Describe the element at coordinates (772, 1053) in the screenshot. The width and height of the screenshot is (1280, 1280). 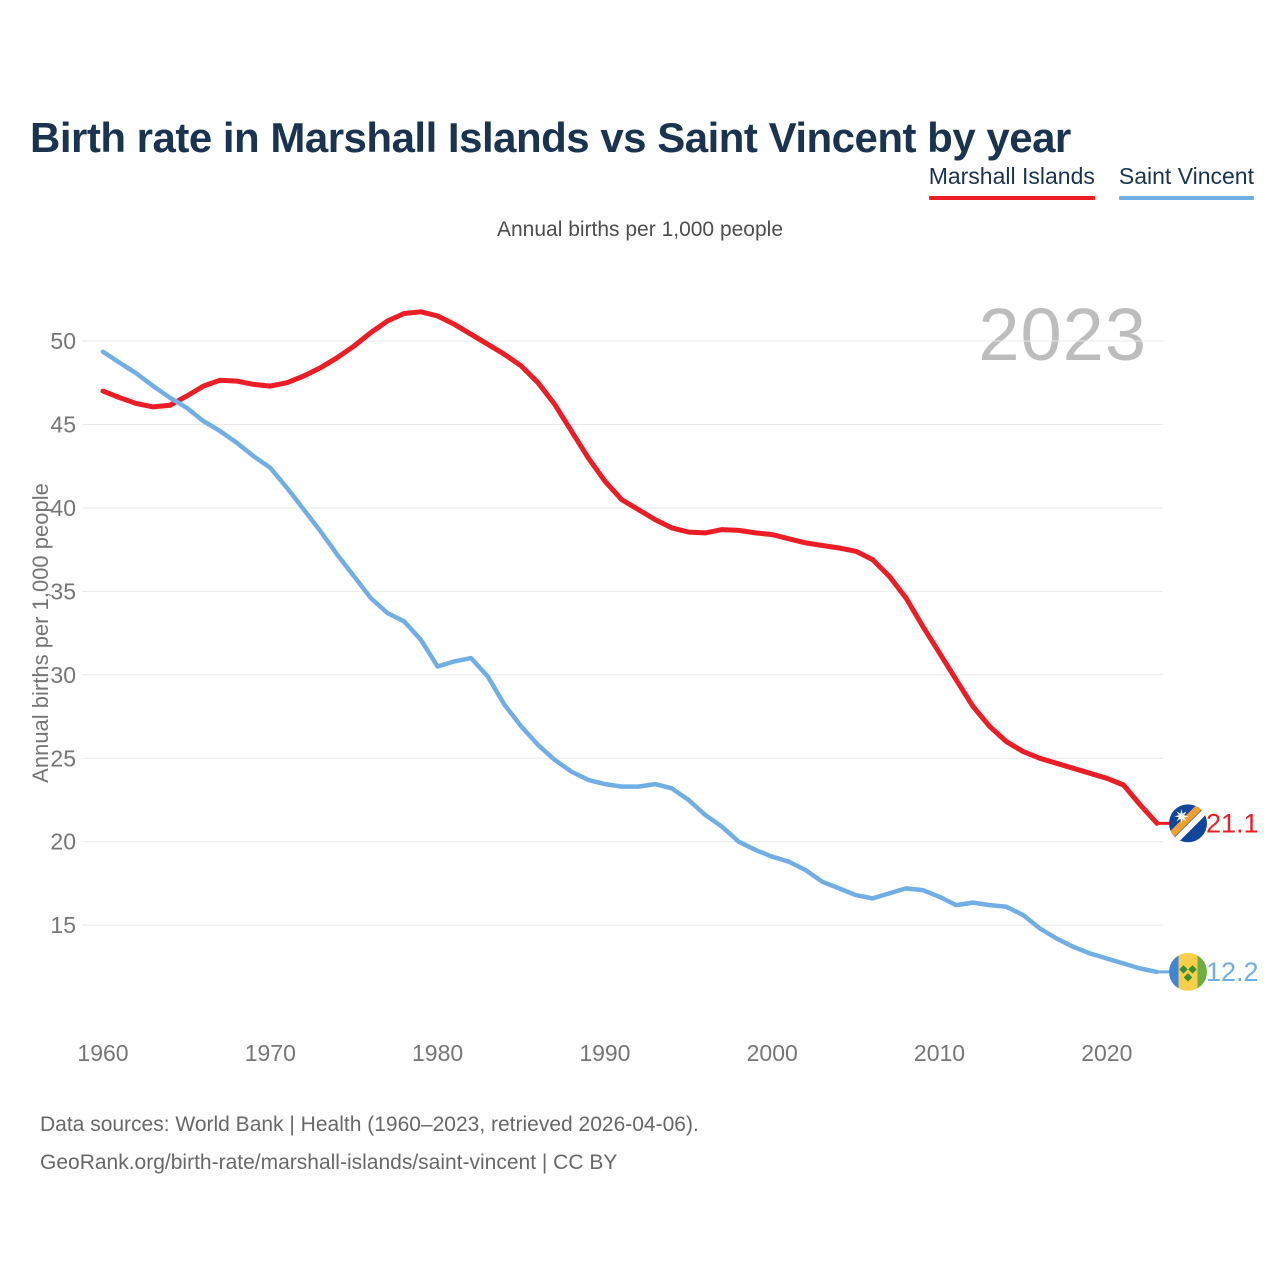
I see `x-tick-label: 2000` at that location.